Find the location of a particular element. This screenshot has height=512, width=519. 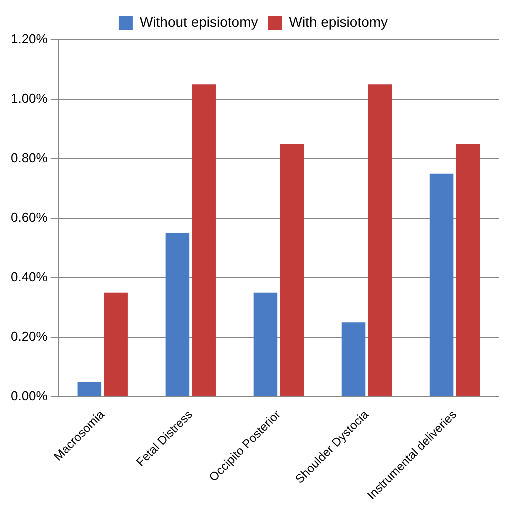

y-tick-label: 1.00% is located at coordinates (29, 98).